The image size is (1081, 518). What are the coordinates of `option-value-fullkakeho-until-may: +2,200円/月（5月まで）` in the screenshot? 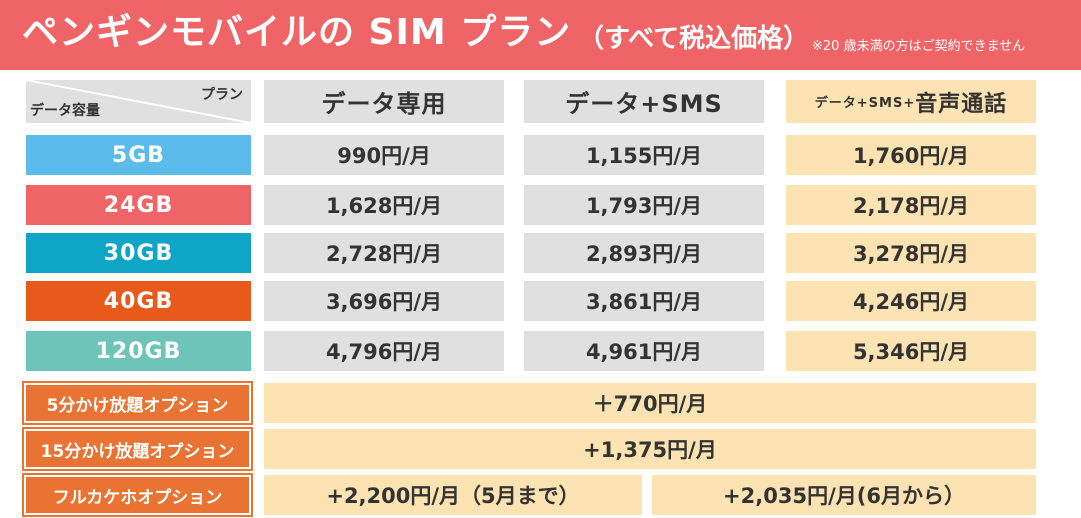 It's located at (453, 495).